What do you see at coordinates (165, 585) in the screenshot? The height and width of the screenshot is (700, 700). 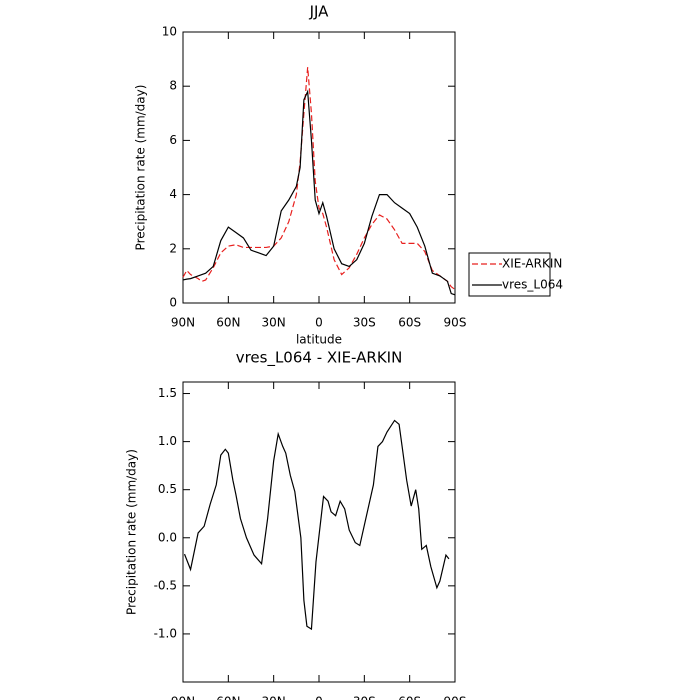 I see `y-tick-label: -0.5` at bounding box center [165, 585].